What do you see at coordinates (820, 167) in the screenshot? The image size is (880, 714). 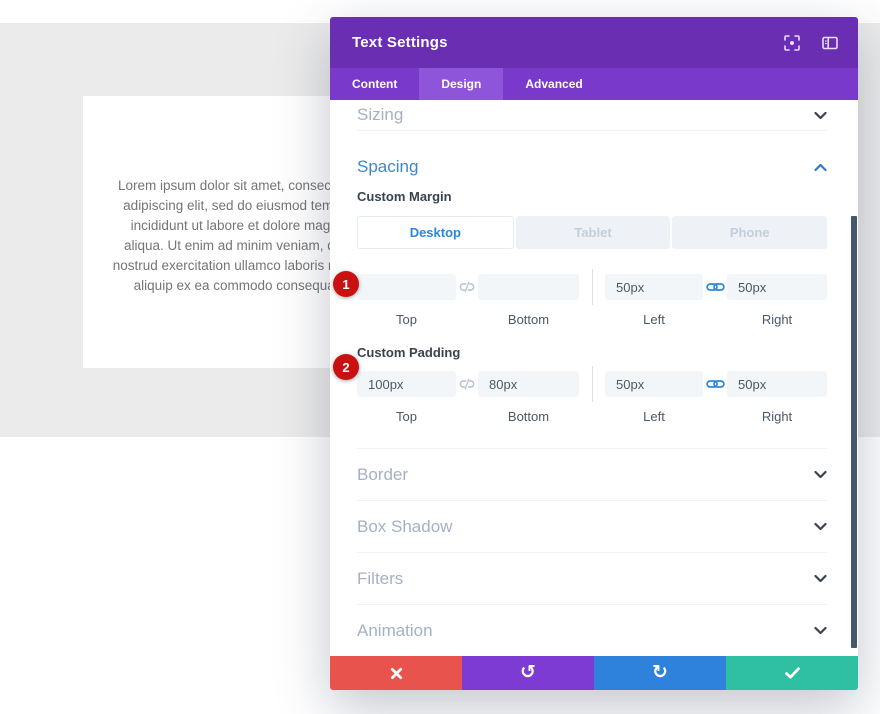 I see `chevron-up-icon` at bounding box center [820, 167].